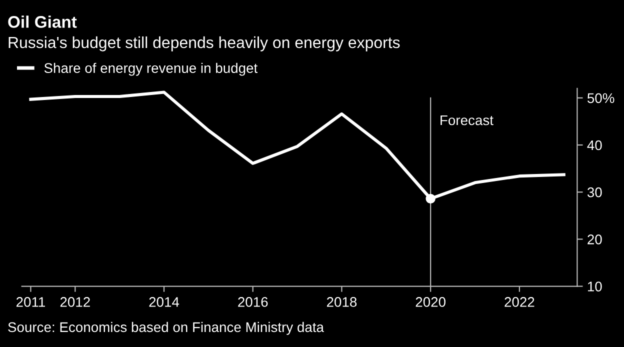 Image resolution: width=624 pixels, height=347 pixels. Describe the element at coordinates (594, 145) in the screenshot. I see `y-tick-label: 40` at that location.